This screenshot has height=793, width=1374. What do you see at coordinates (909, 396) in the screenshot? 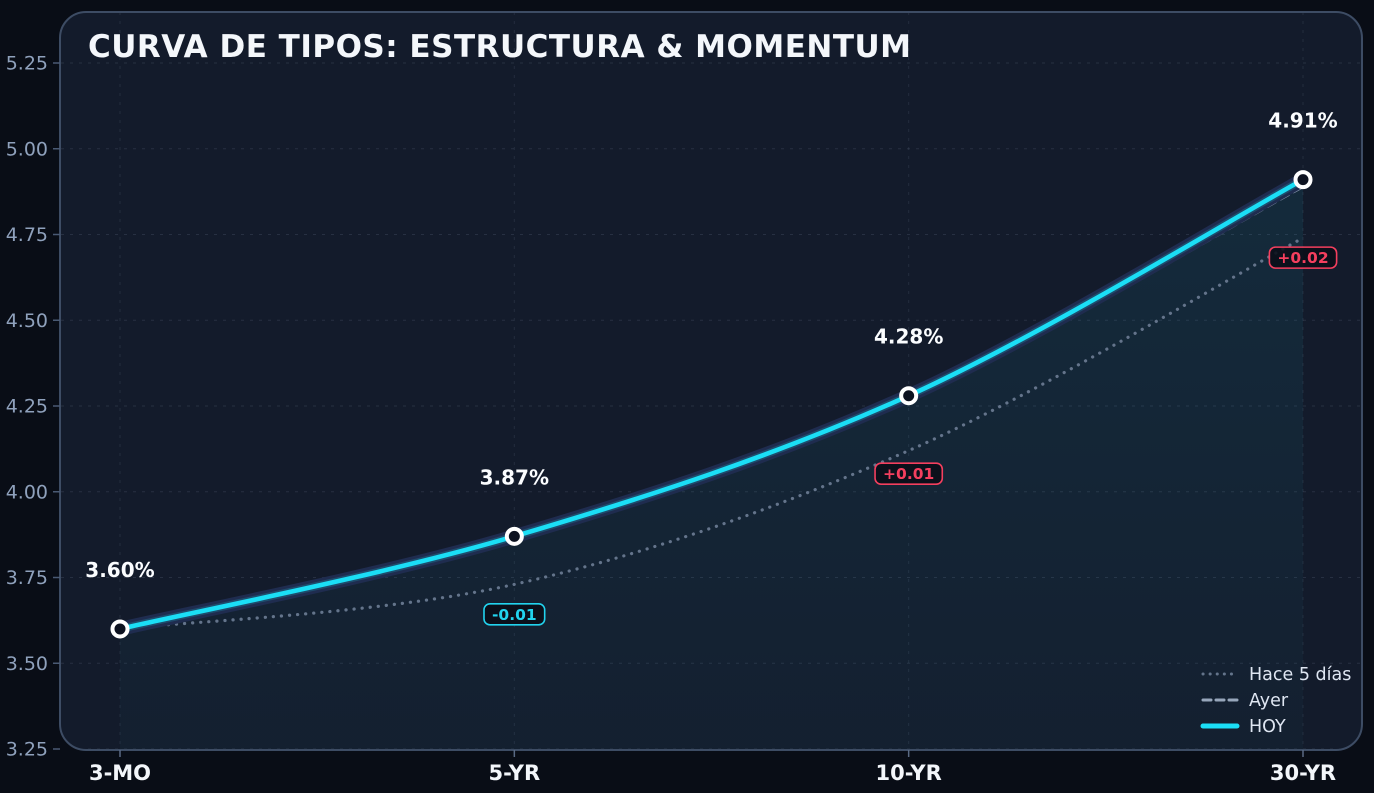
I see `point-marker-10-yr` at bounding box center [909, 396].